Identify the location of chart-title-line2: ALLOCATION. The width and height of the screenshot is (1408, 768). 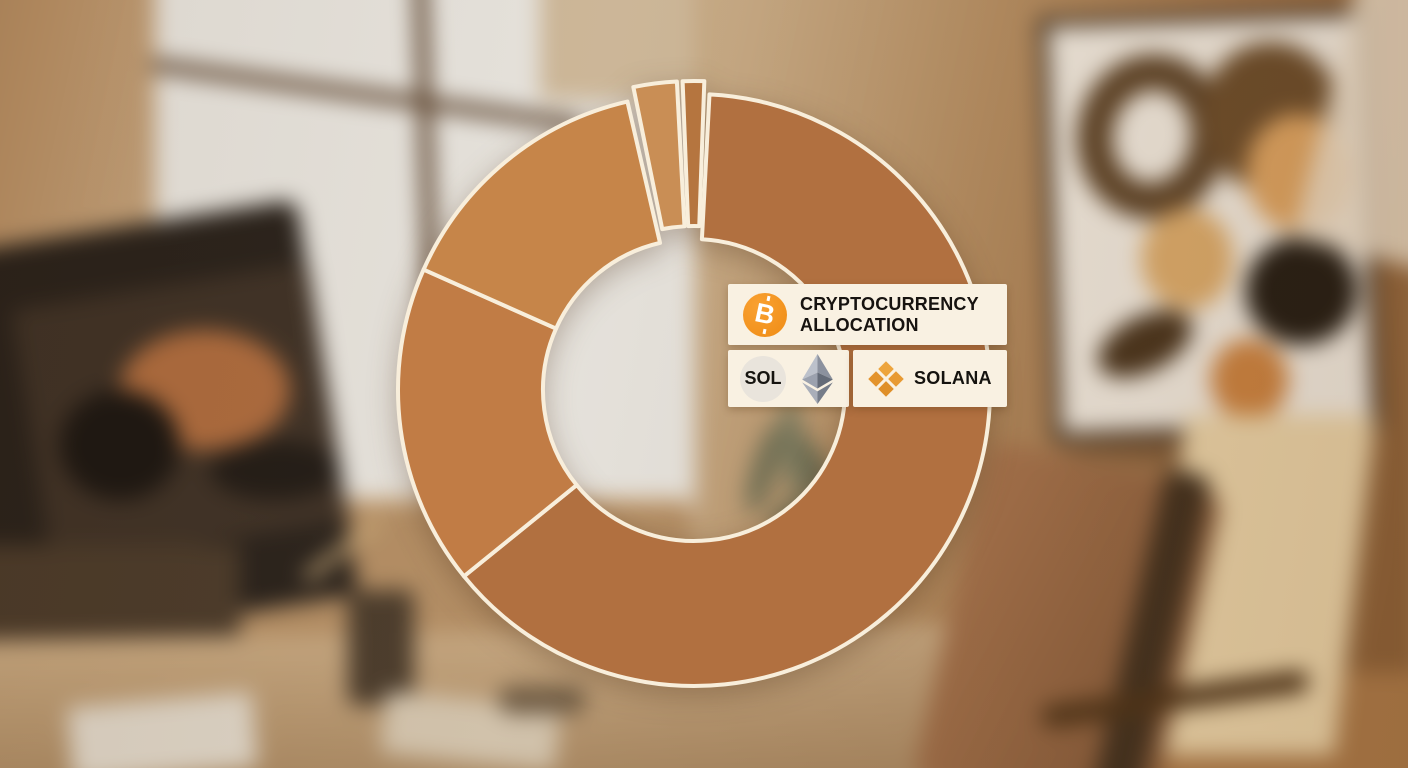
(859, 324).